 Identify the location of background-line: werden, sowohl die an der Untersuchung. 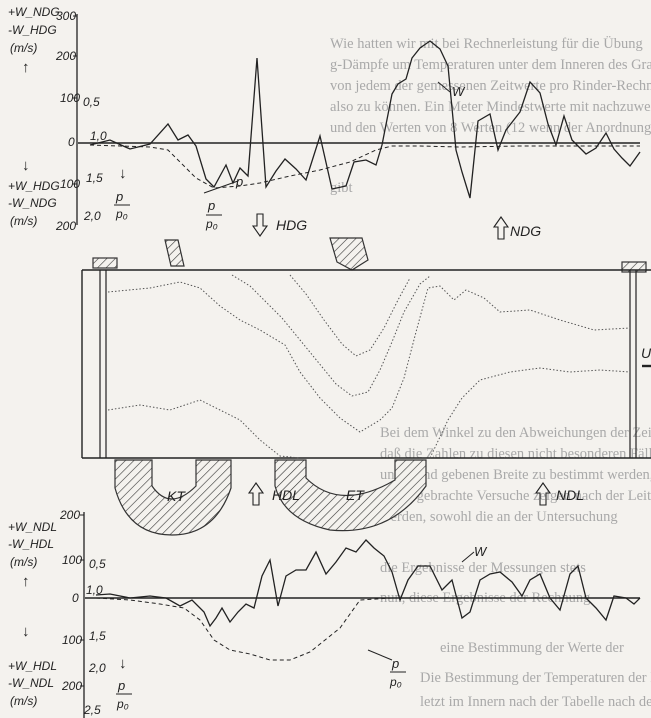
(499, 517).